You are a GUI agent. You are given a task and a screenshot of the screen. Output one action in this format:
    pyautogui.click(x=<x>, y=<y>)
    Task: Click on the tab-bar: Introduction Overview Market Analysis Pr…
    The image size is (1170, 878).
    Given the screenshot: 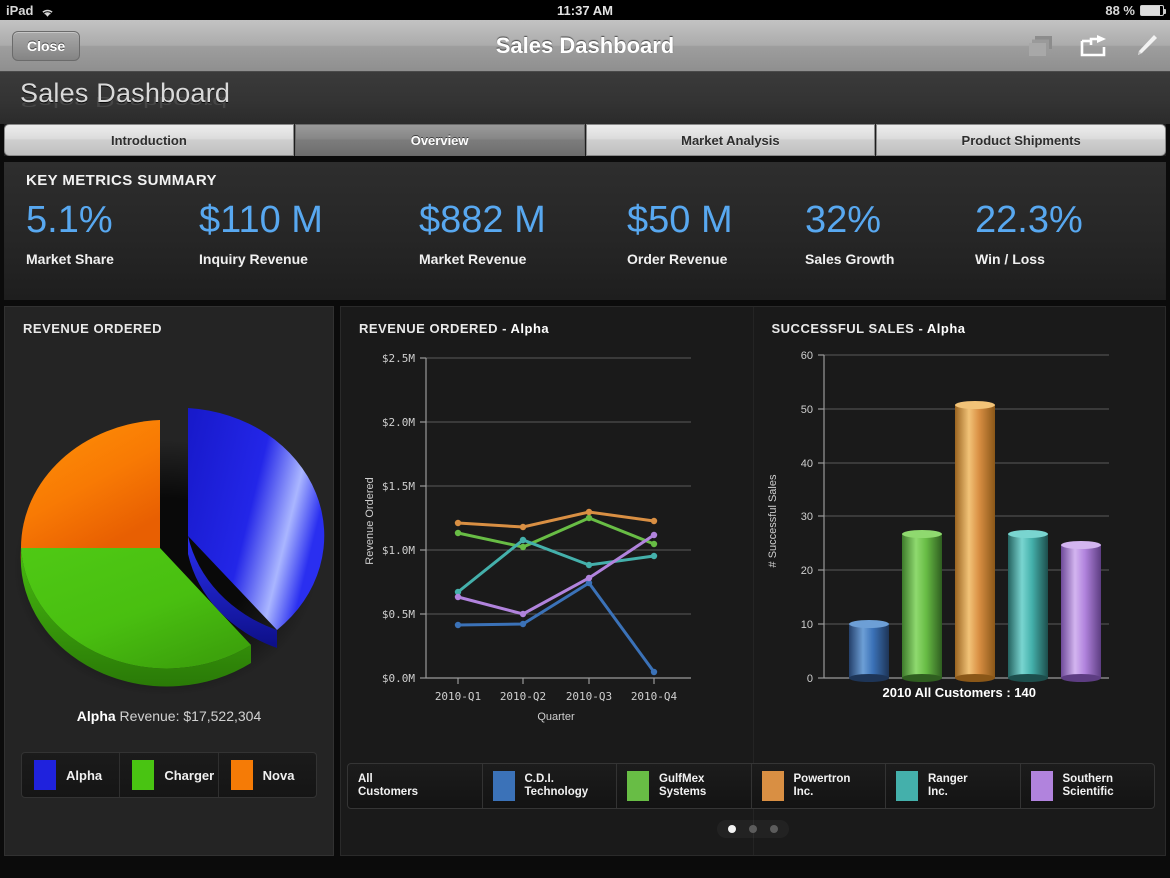 What is the action you would take?
    pyautogui.click(x=585, y=140)
    